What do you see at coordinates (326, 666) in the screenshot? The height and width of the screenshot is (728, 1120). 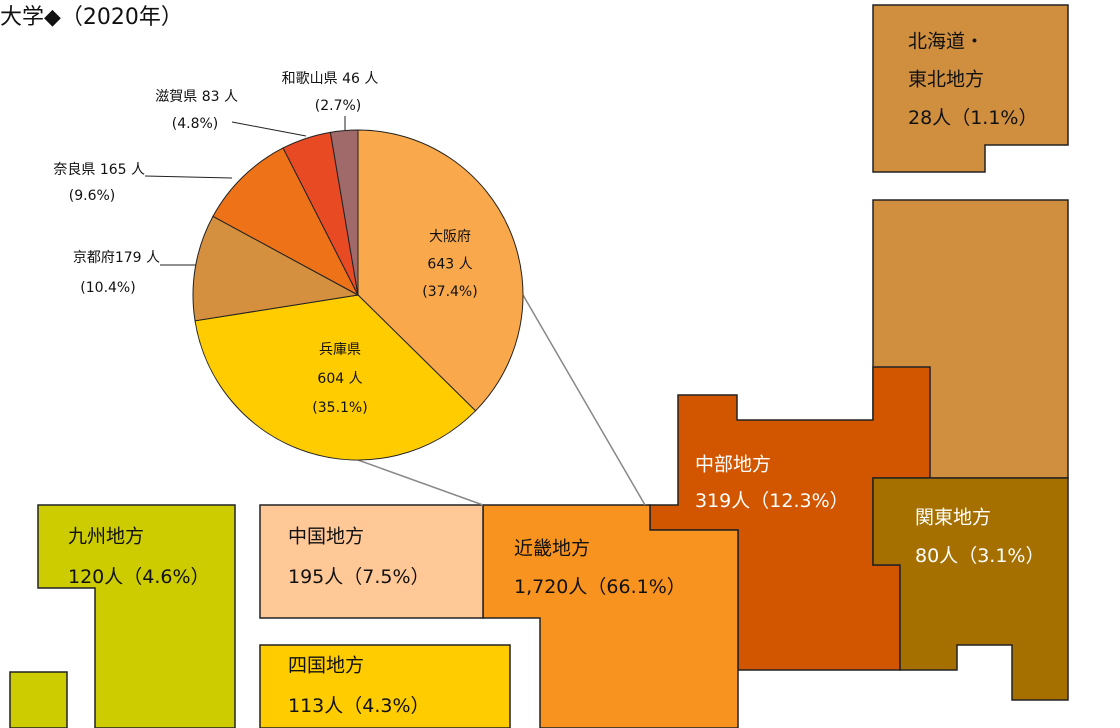 I see `region-name: 四国地方` at bounding box center [326, 666].